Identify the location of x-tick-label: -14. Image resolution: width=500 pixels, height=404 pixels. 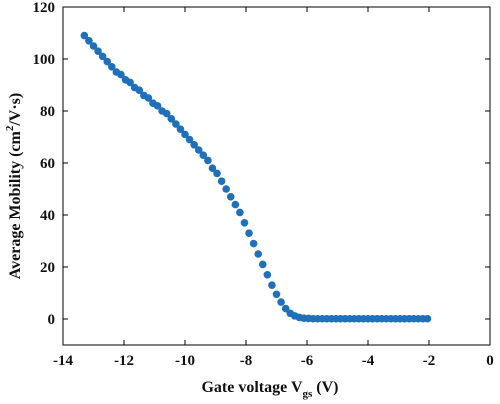
(63, 361).